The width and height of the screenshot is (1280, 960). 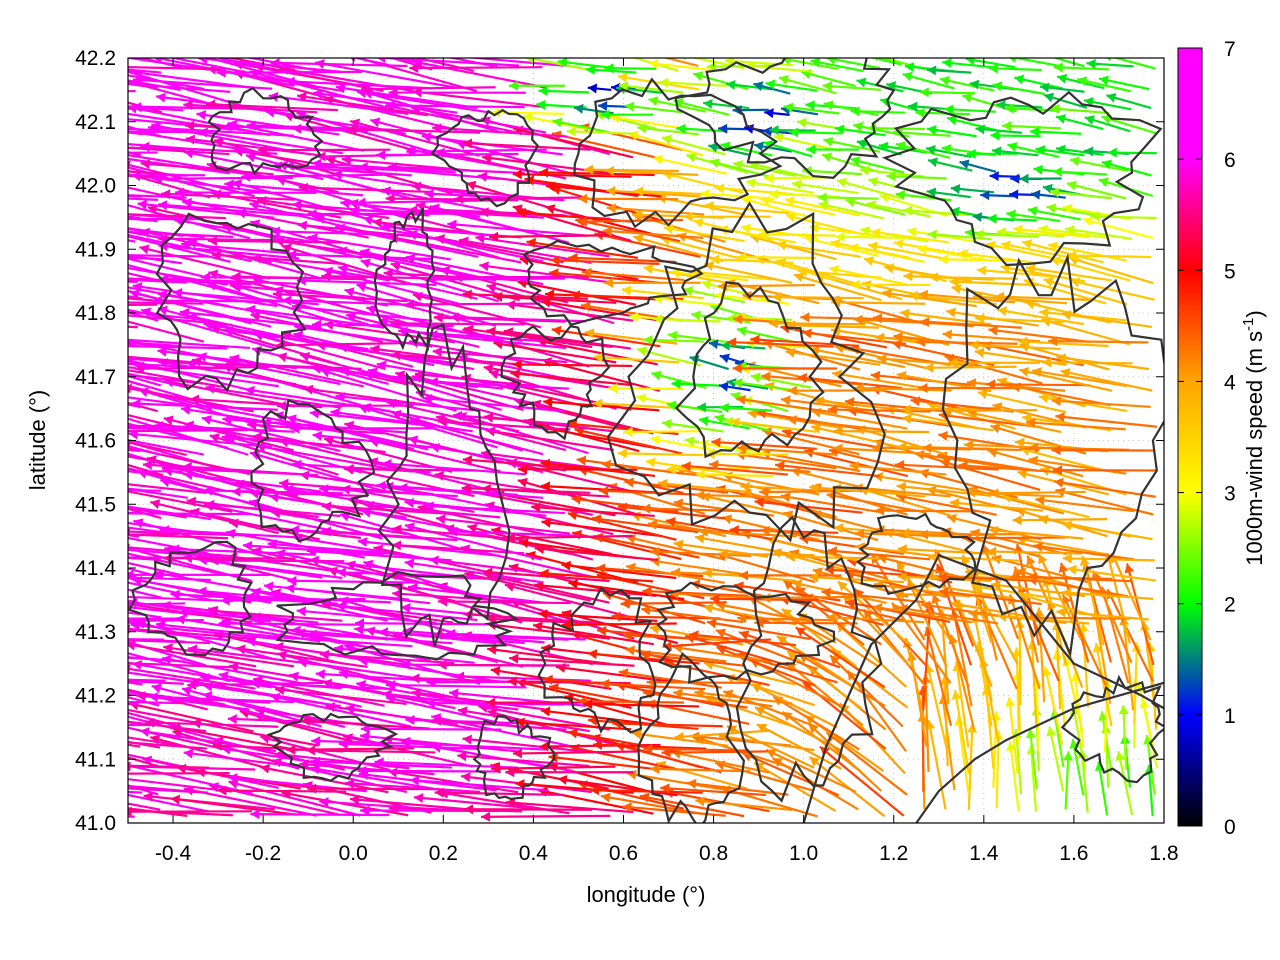 I want to click on colorbar-tick-label: 3, so click(x=1230, y=494).